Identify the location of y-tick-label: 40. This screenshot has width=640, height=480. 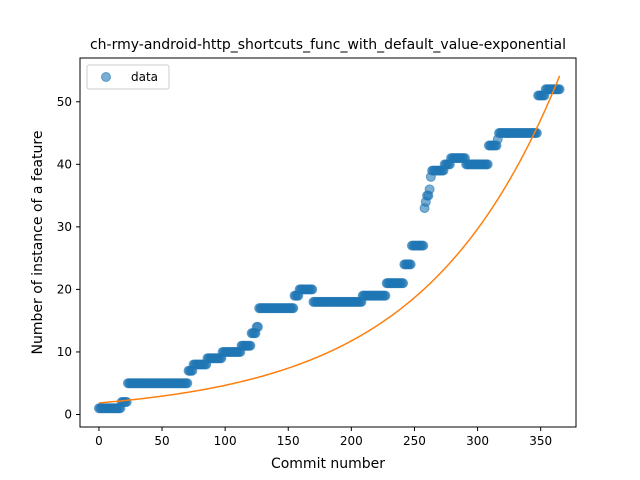
(64, 164).